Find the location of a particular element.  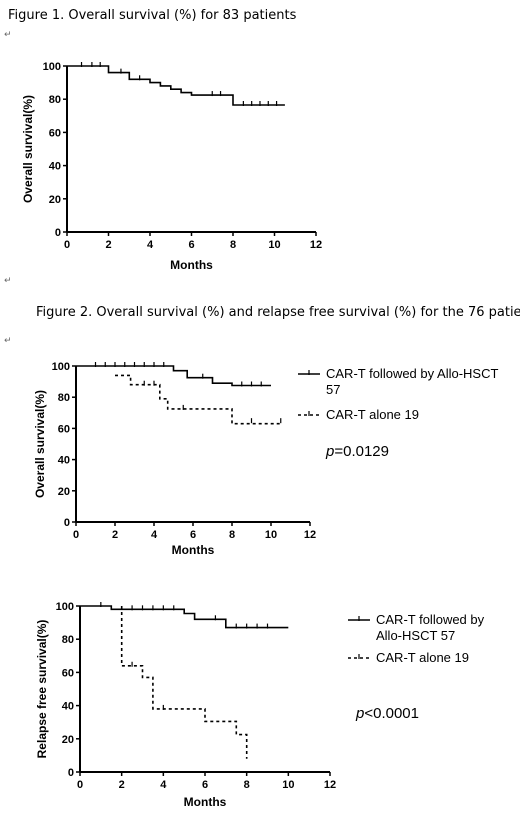

y-axis-label: Relapse free survival(%) is located at coordinates (42, 689).